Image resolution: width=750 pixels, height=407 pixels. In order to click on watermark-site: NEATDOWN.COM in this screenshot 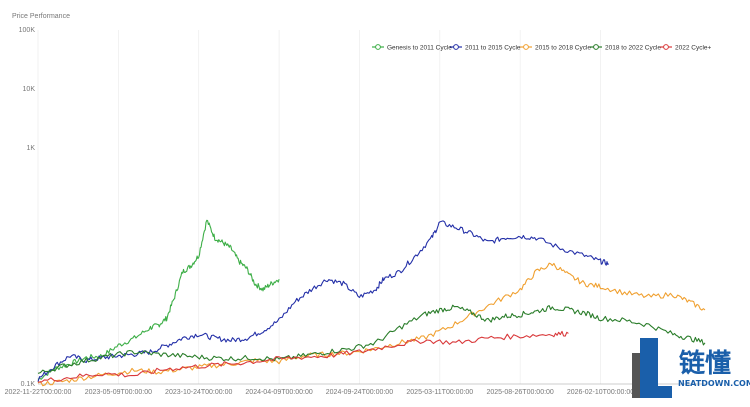, I will do `click(714, 383)`.